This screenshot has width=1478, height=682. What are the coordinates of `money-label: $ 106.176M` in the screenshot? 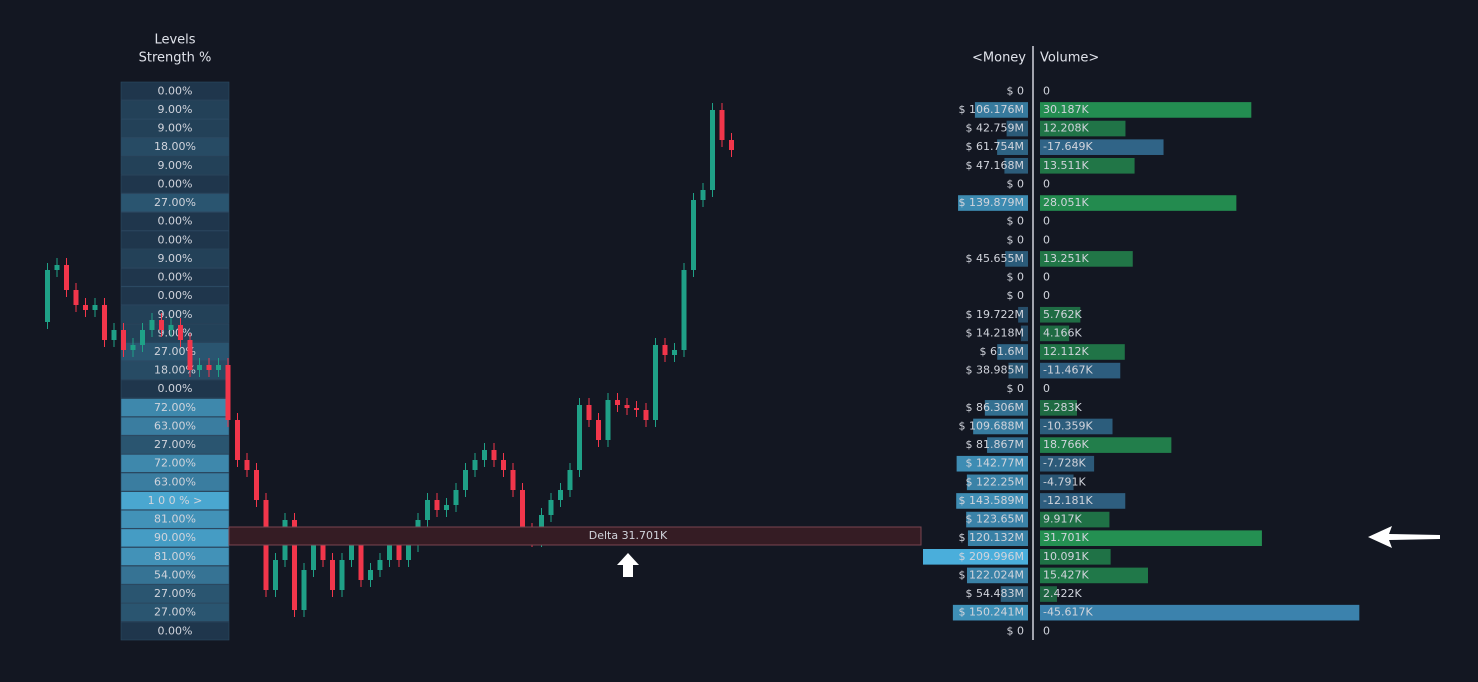 It's located at (991, 109).